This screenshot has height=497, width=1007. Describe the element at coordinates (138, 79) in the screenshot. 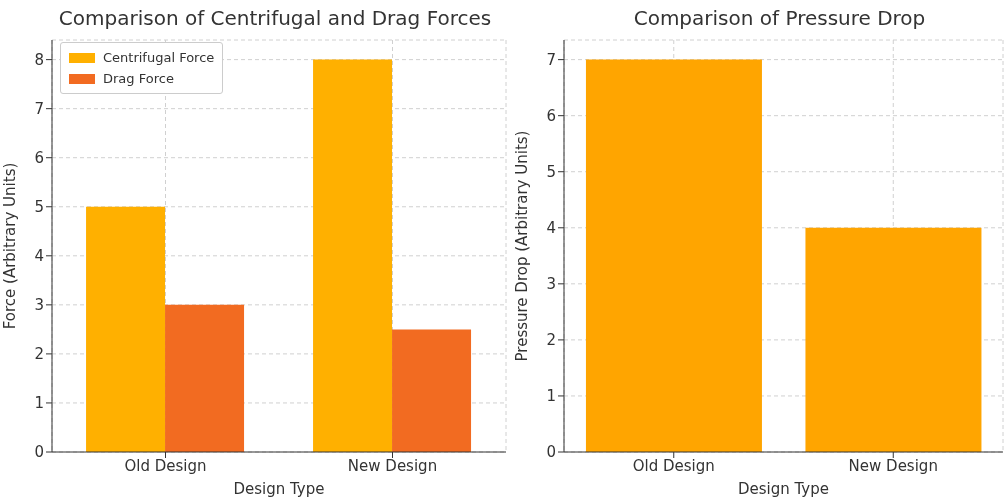

I see `legend-label: Drag Force` at that location.